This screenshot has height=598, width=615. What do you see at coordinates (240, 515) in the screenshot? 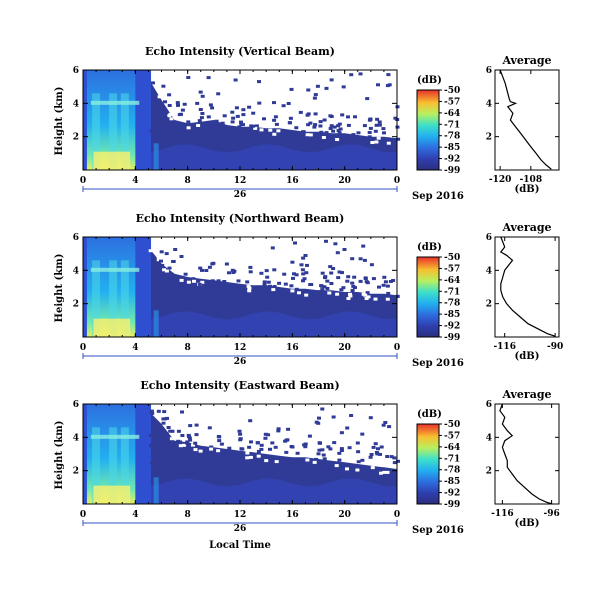
I see `x-tick-label: 12` at bounding box center [240, 515].